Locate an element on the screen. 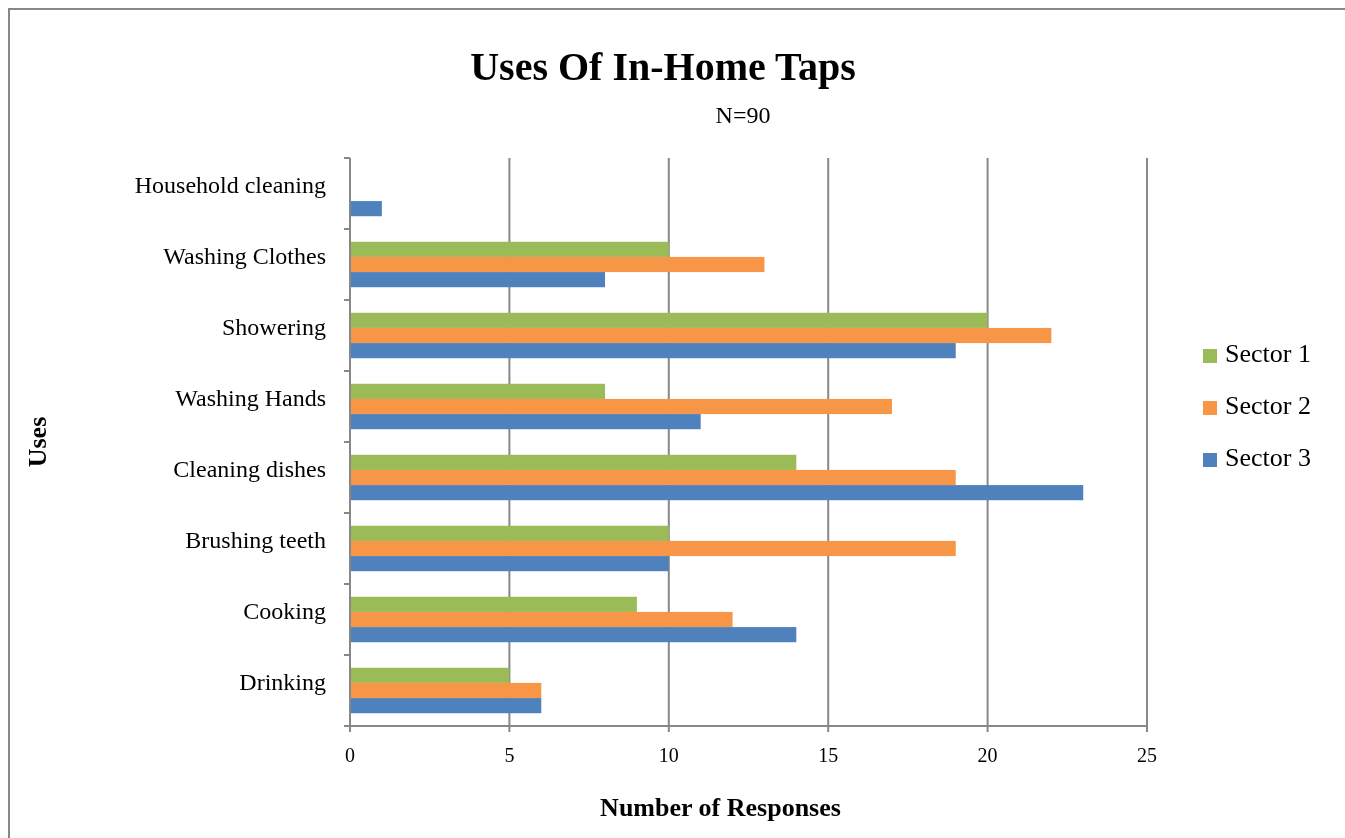  x-tick-label: 20 is located at coordinates (987, 755).